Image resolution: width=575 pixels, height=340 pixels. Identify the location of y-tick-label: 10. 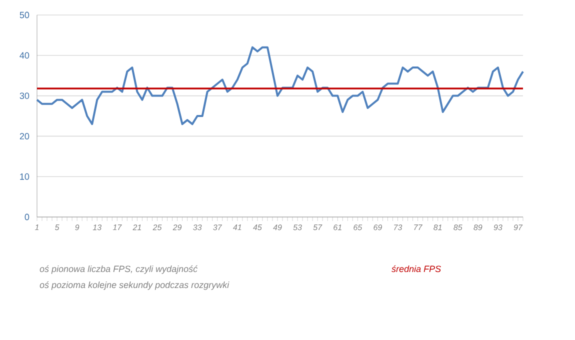
(25, 176).